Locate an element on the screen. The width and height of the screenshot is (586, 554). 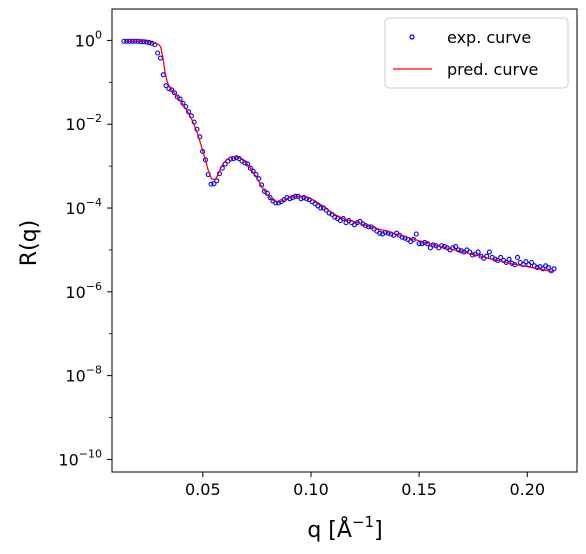
y-tick-label: 10⁻² is located at coordinates (83, 123).